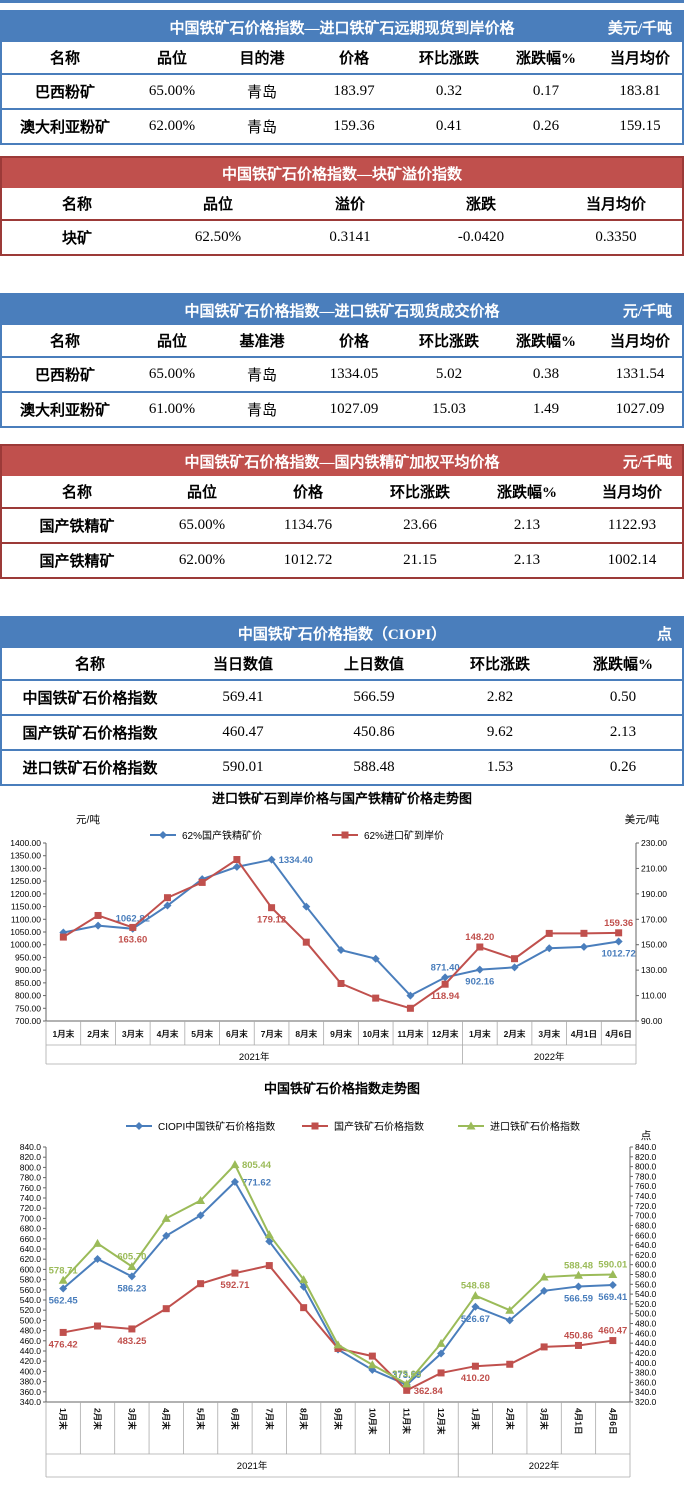  What do you see at coordinates (90, 664) in the screenshot?
I see `column-header: 名称` at bounding box center [90, 664].